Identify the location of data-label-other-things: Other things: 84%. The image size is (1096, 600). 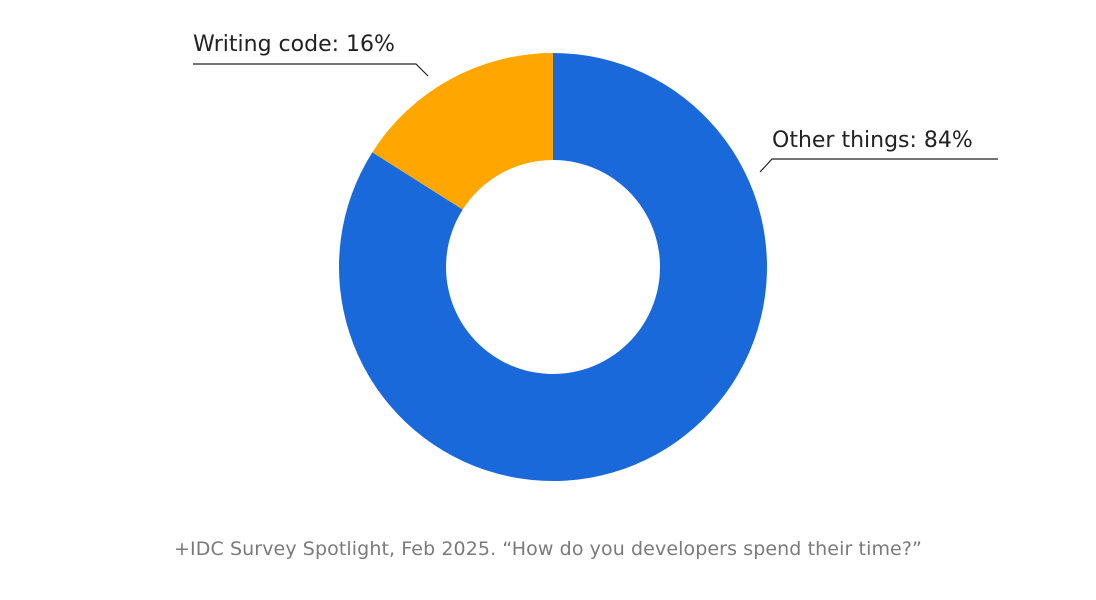
(872, 140).